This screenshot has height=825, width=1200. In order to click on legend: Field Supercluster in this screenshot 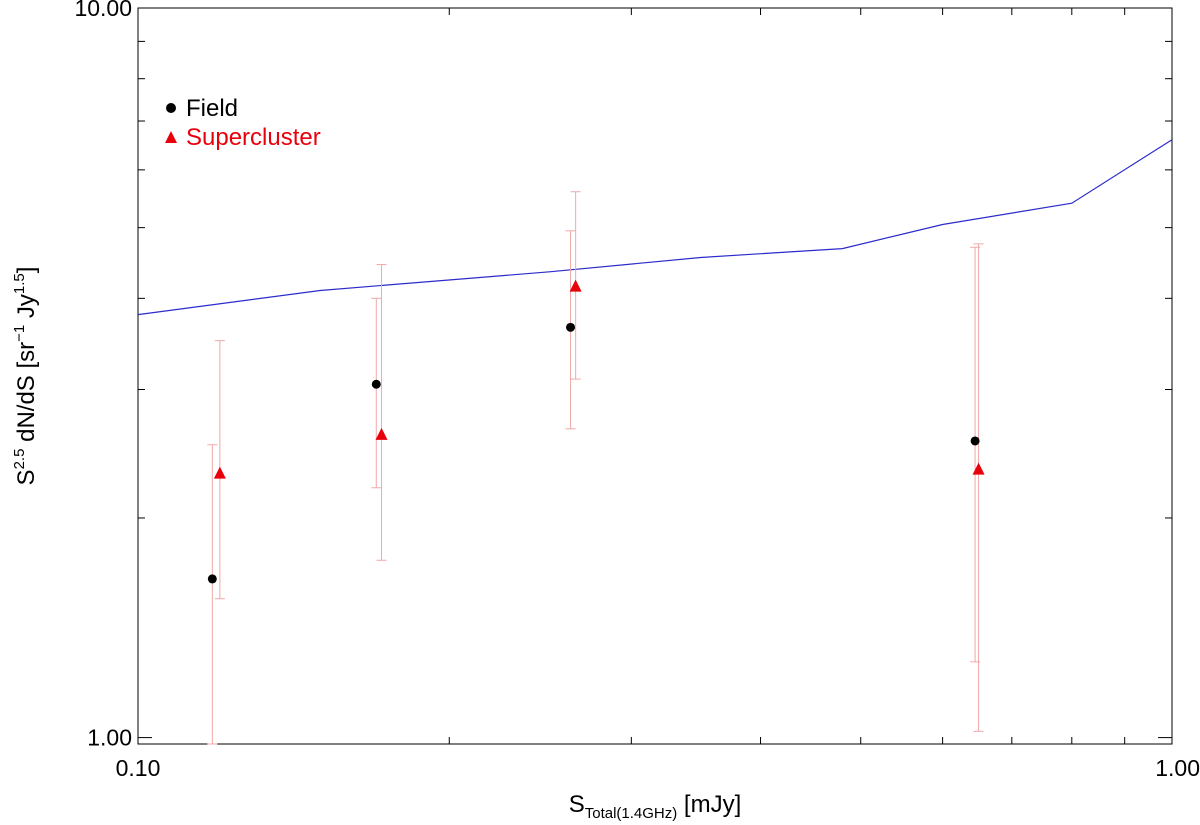, I will do `click(243, 123)`.